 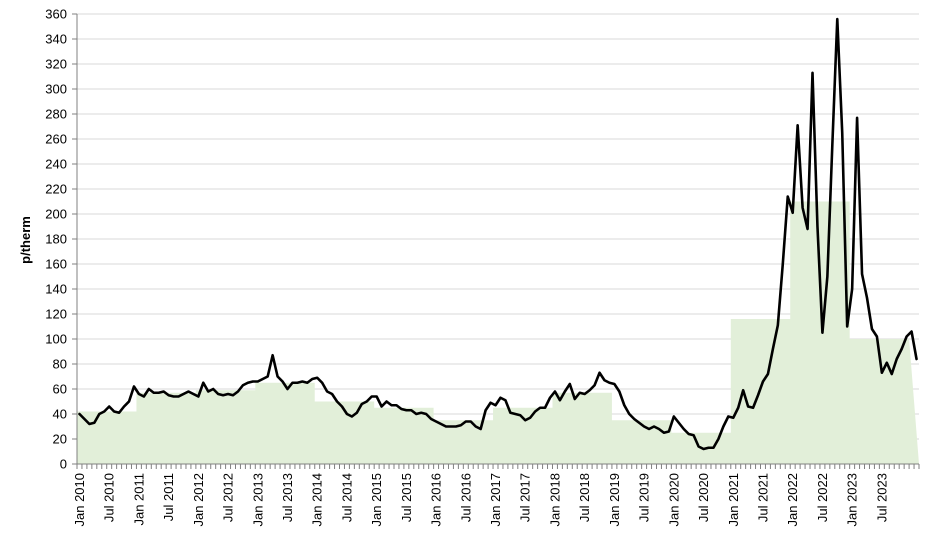 What do you see at coordinates (525, 497) in the screenshot?
I see `x-tick-label: Jul 2017` at bounding box center [525, 497].